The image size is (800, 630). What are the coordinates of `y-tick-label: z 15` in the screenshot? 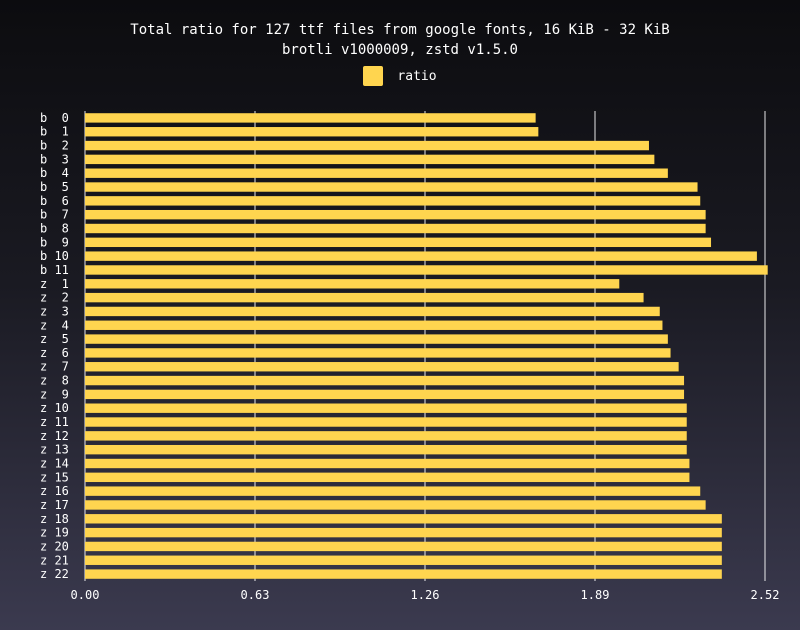 It's located at (54, 477).